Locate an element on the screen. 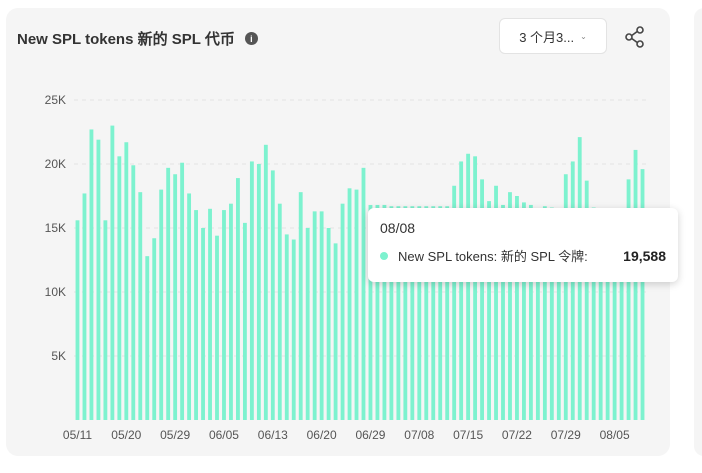 Image resolution: width=702 pixels, height=473 pixels. tooltip-series-label: New SPL tokens: 新的 SPL 令牌: is located at coordinates (493, 256).